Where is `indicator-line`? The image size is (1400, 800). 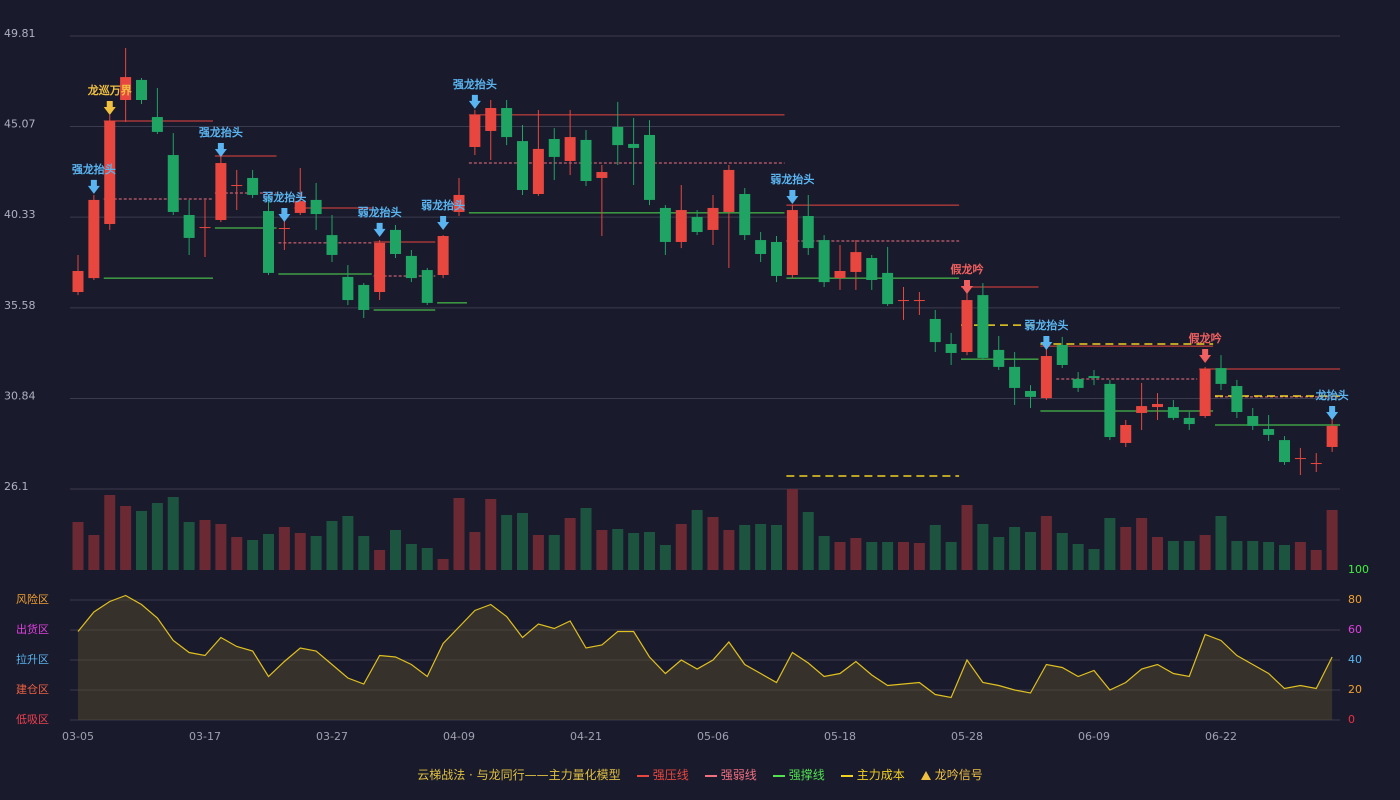
indicator-line is located at coordinates (705, 646).